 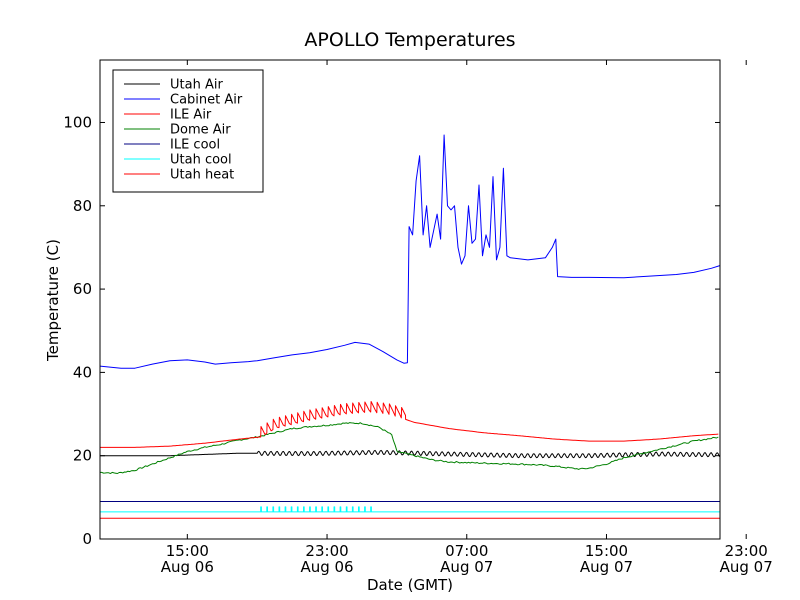 What do you see at coordinates (410, 585) in the screenshot?
I see `x-axis-label: Date (GMT)` at bounding box center [410, 585].